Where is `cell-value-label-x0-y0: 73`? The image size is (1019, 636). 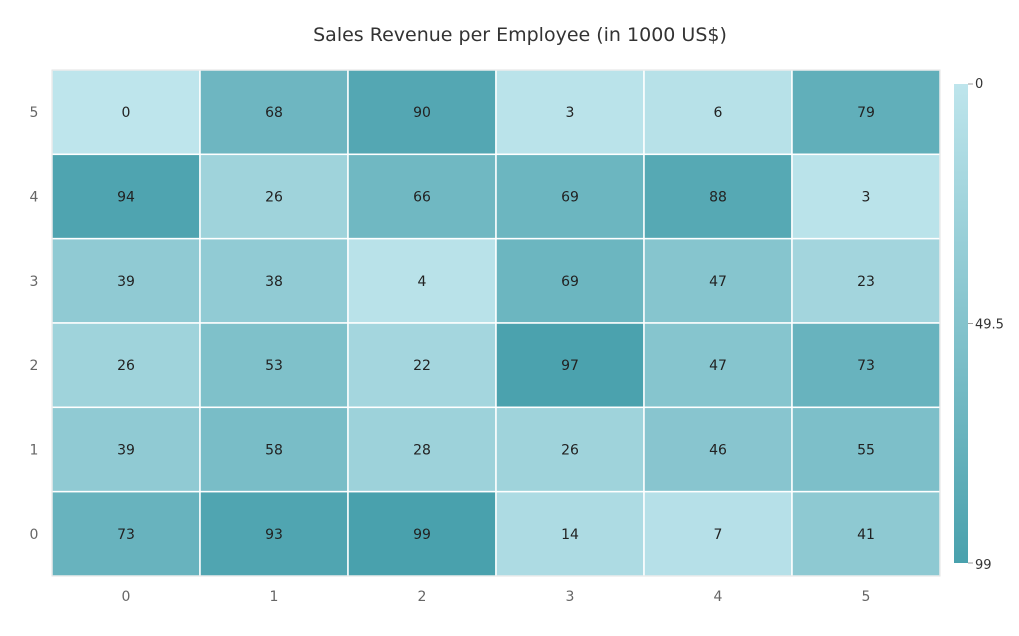 cell-value-label-x0-y0: 73 is located at coordinates (126, 535).